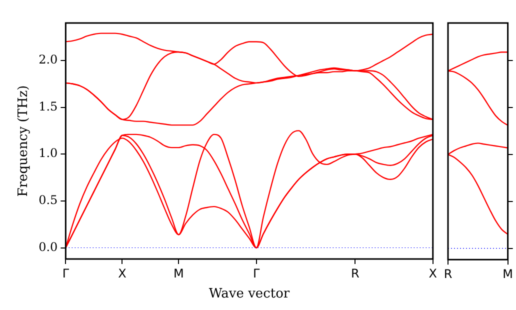 The image size is (516, 310). Describe the element at coordinates (48, 200) in the screenshot. I see `y-tick-label: 0.5` at that location.